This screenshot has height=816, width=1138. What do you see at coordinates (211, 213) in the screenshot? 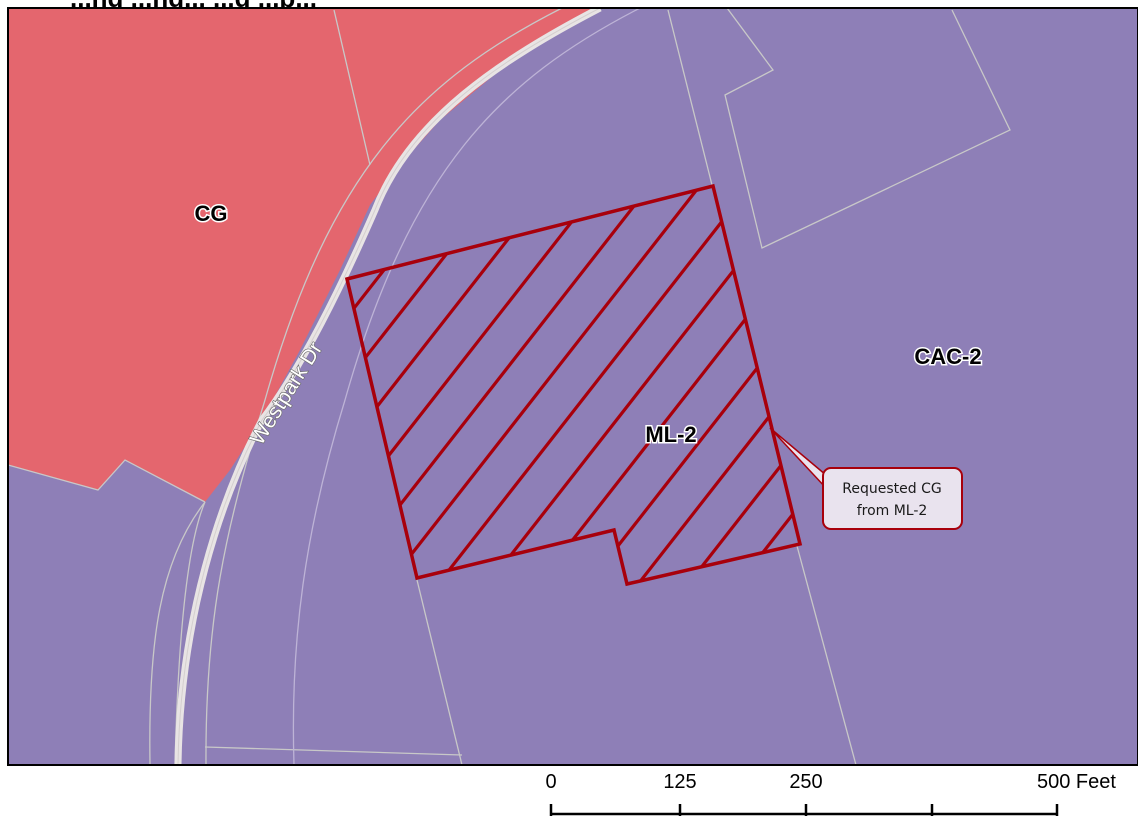
I see `zone-label-cg: CG` at bounding box center [211, 213].